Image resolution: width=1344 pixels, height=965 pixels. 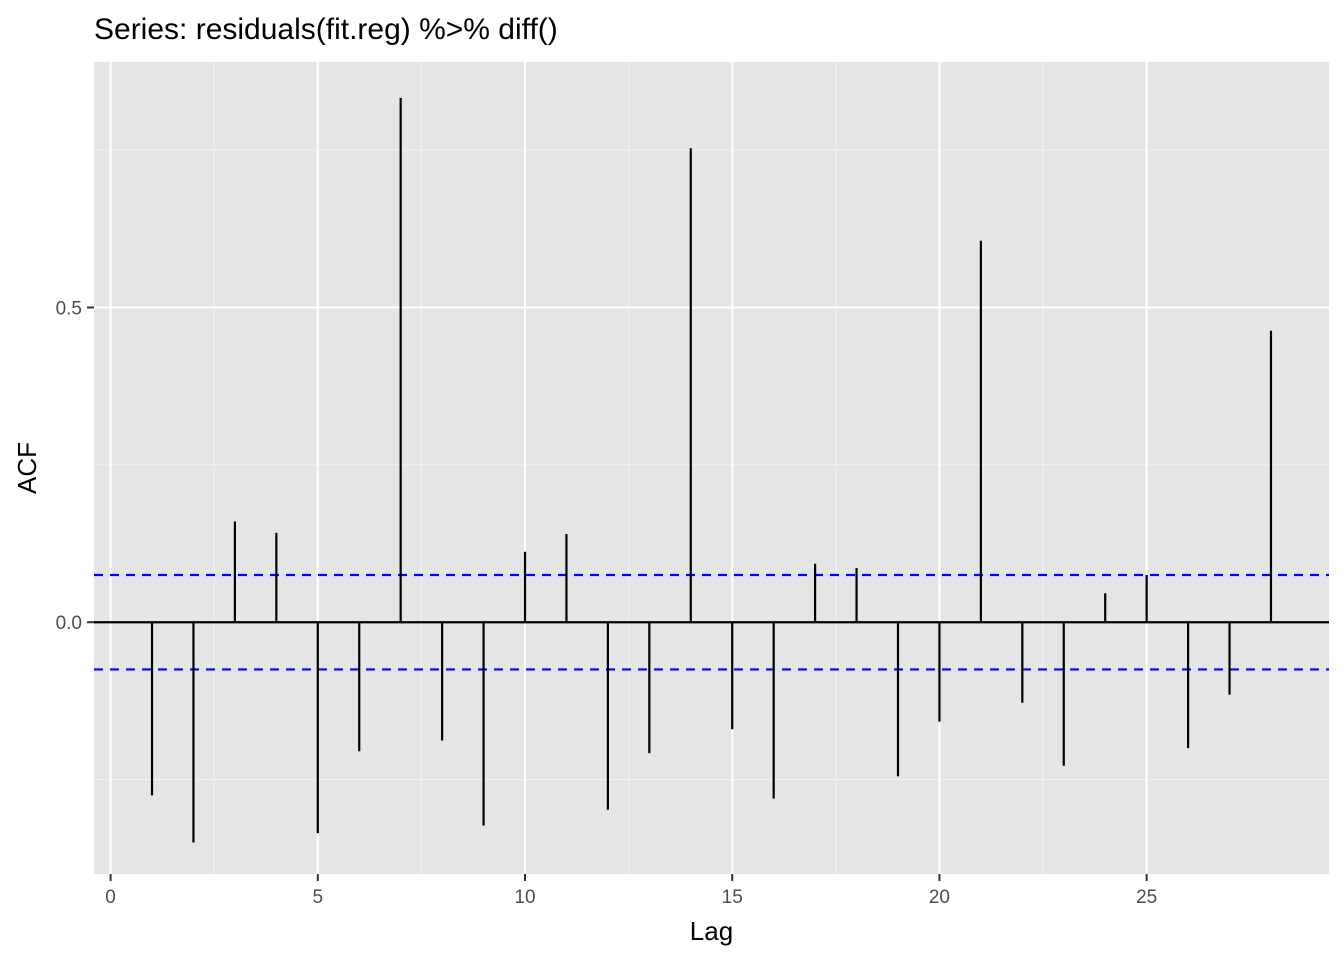 I want to click on y-axis: 0.0 0.5, so click(x=75, y=466).